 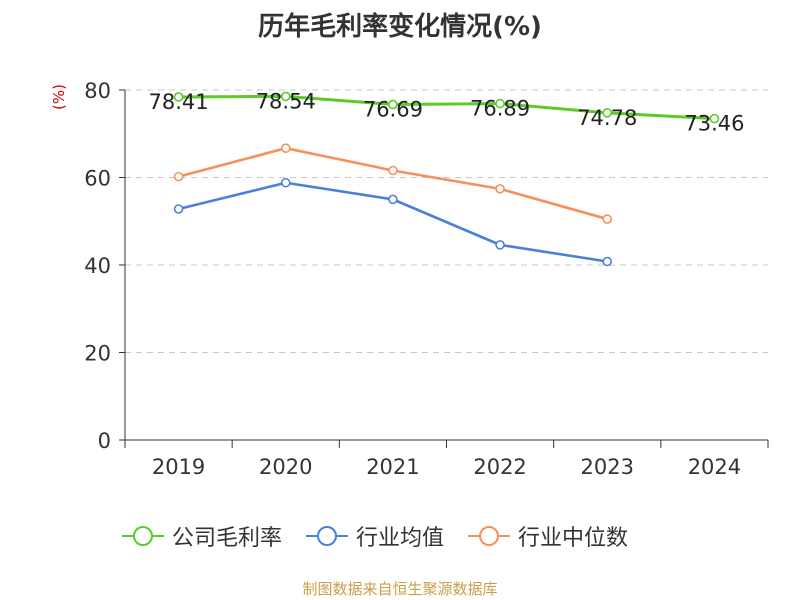 What do you see at coordinates (227, 538) in the screenshot?
I see `legend-label-company: 公司毛利率` at bounding box center [227, 538].